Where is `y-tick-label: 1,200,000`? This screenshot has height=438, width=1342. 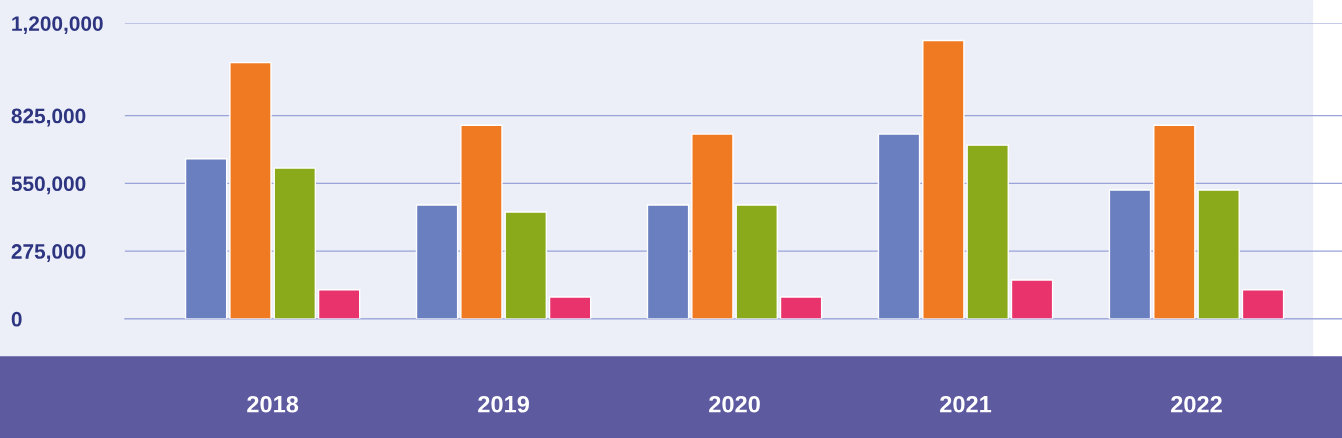 y-tick-label: 1,200,000 is located at coordinates (57, 25).